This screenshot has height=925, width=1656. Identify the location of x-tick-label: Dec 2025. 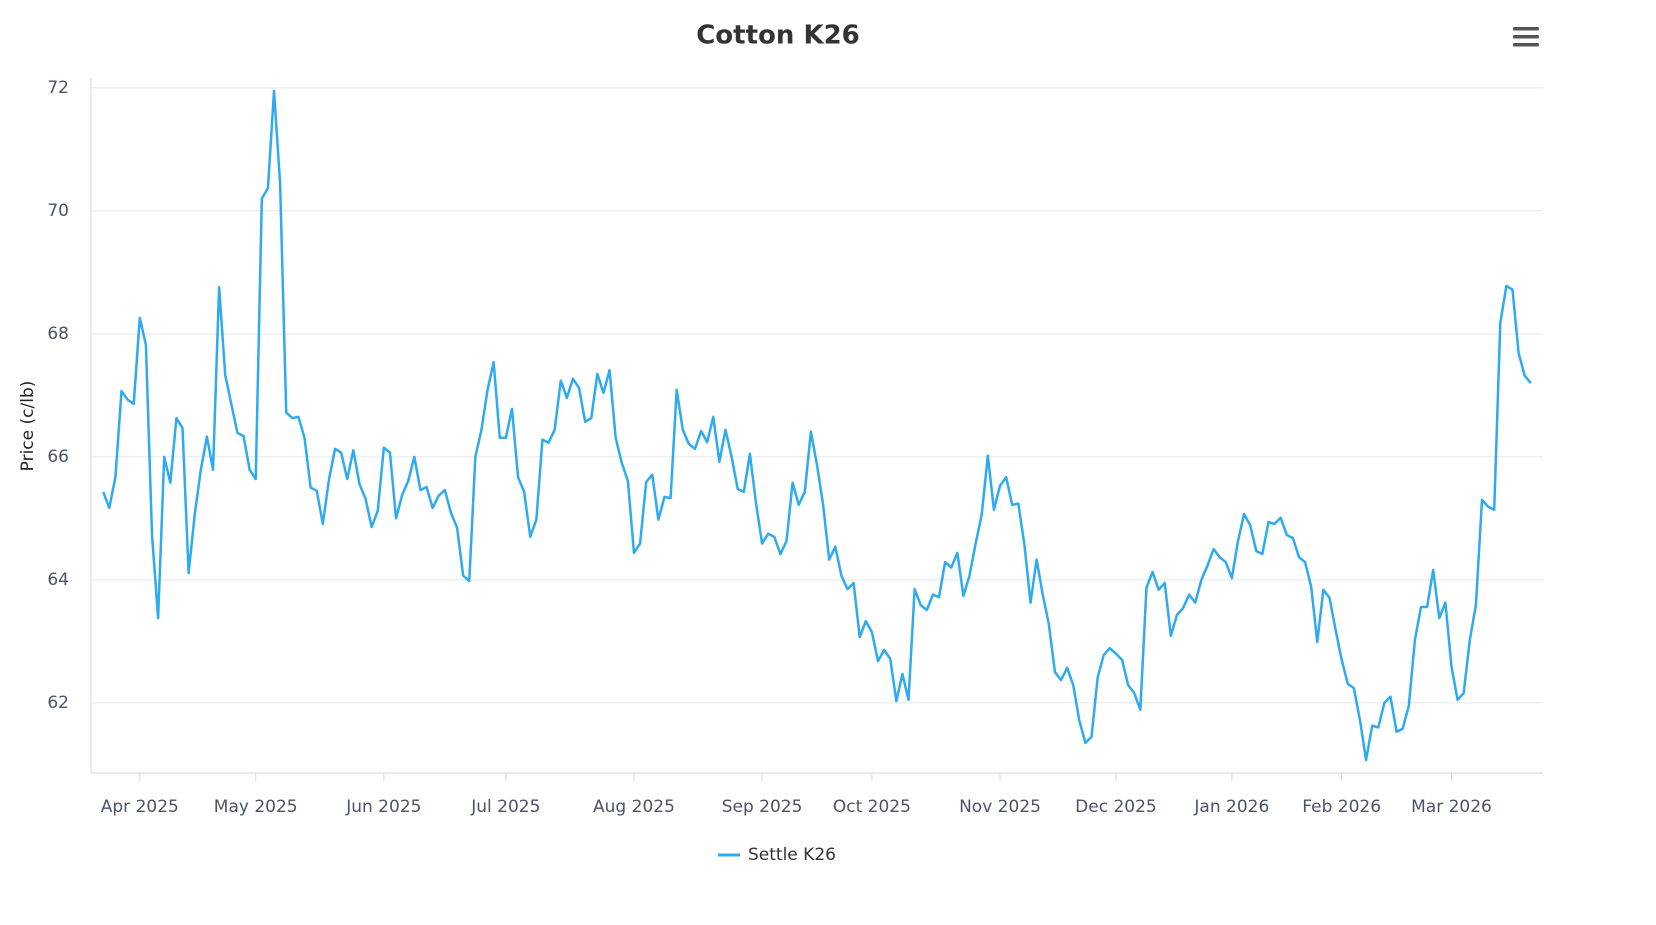
(1116, 807).